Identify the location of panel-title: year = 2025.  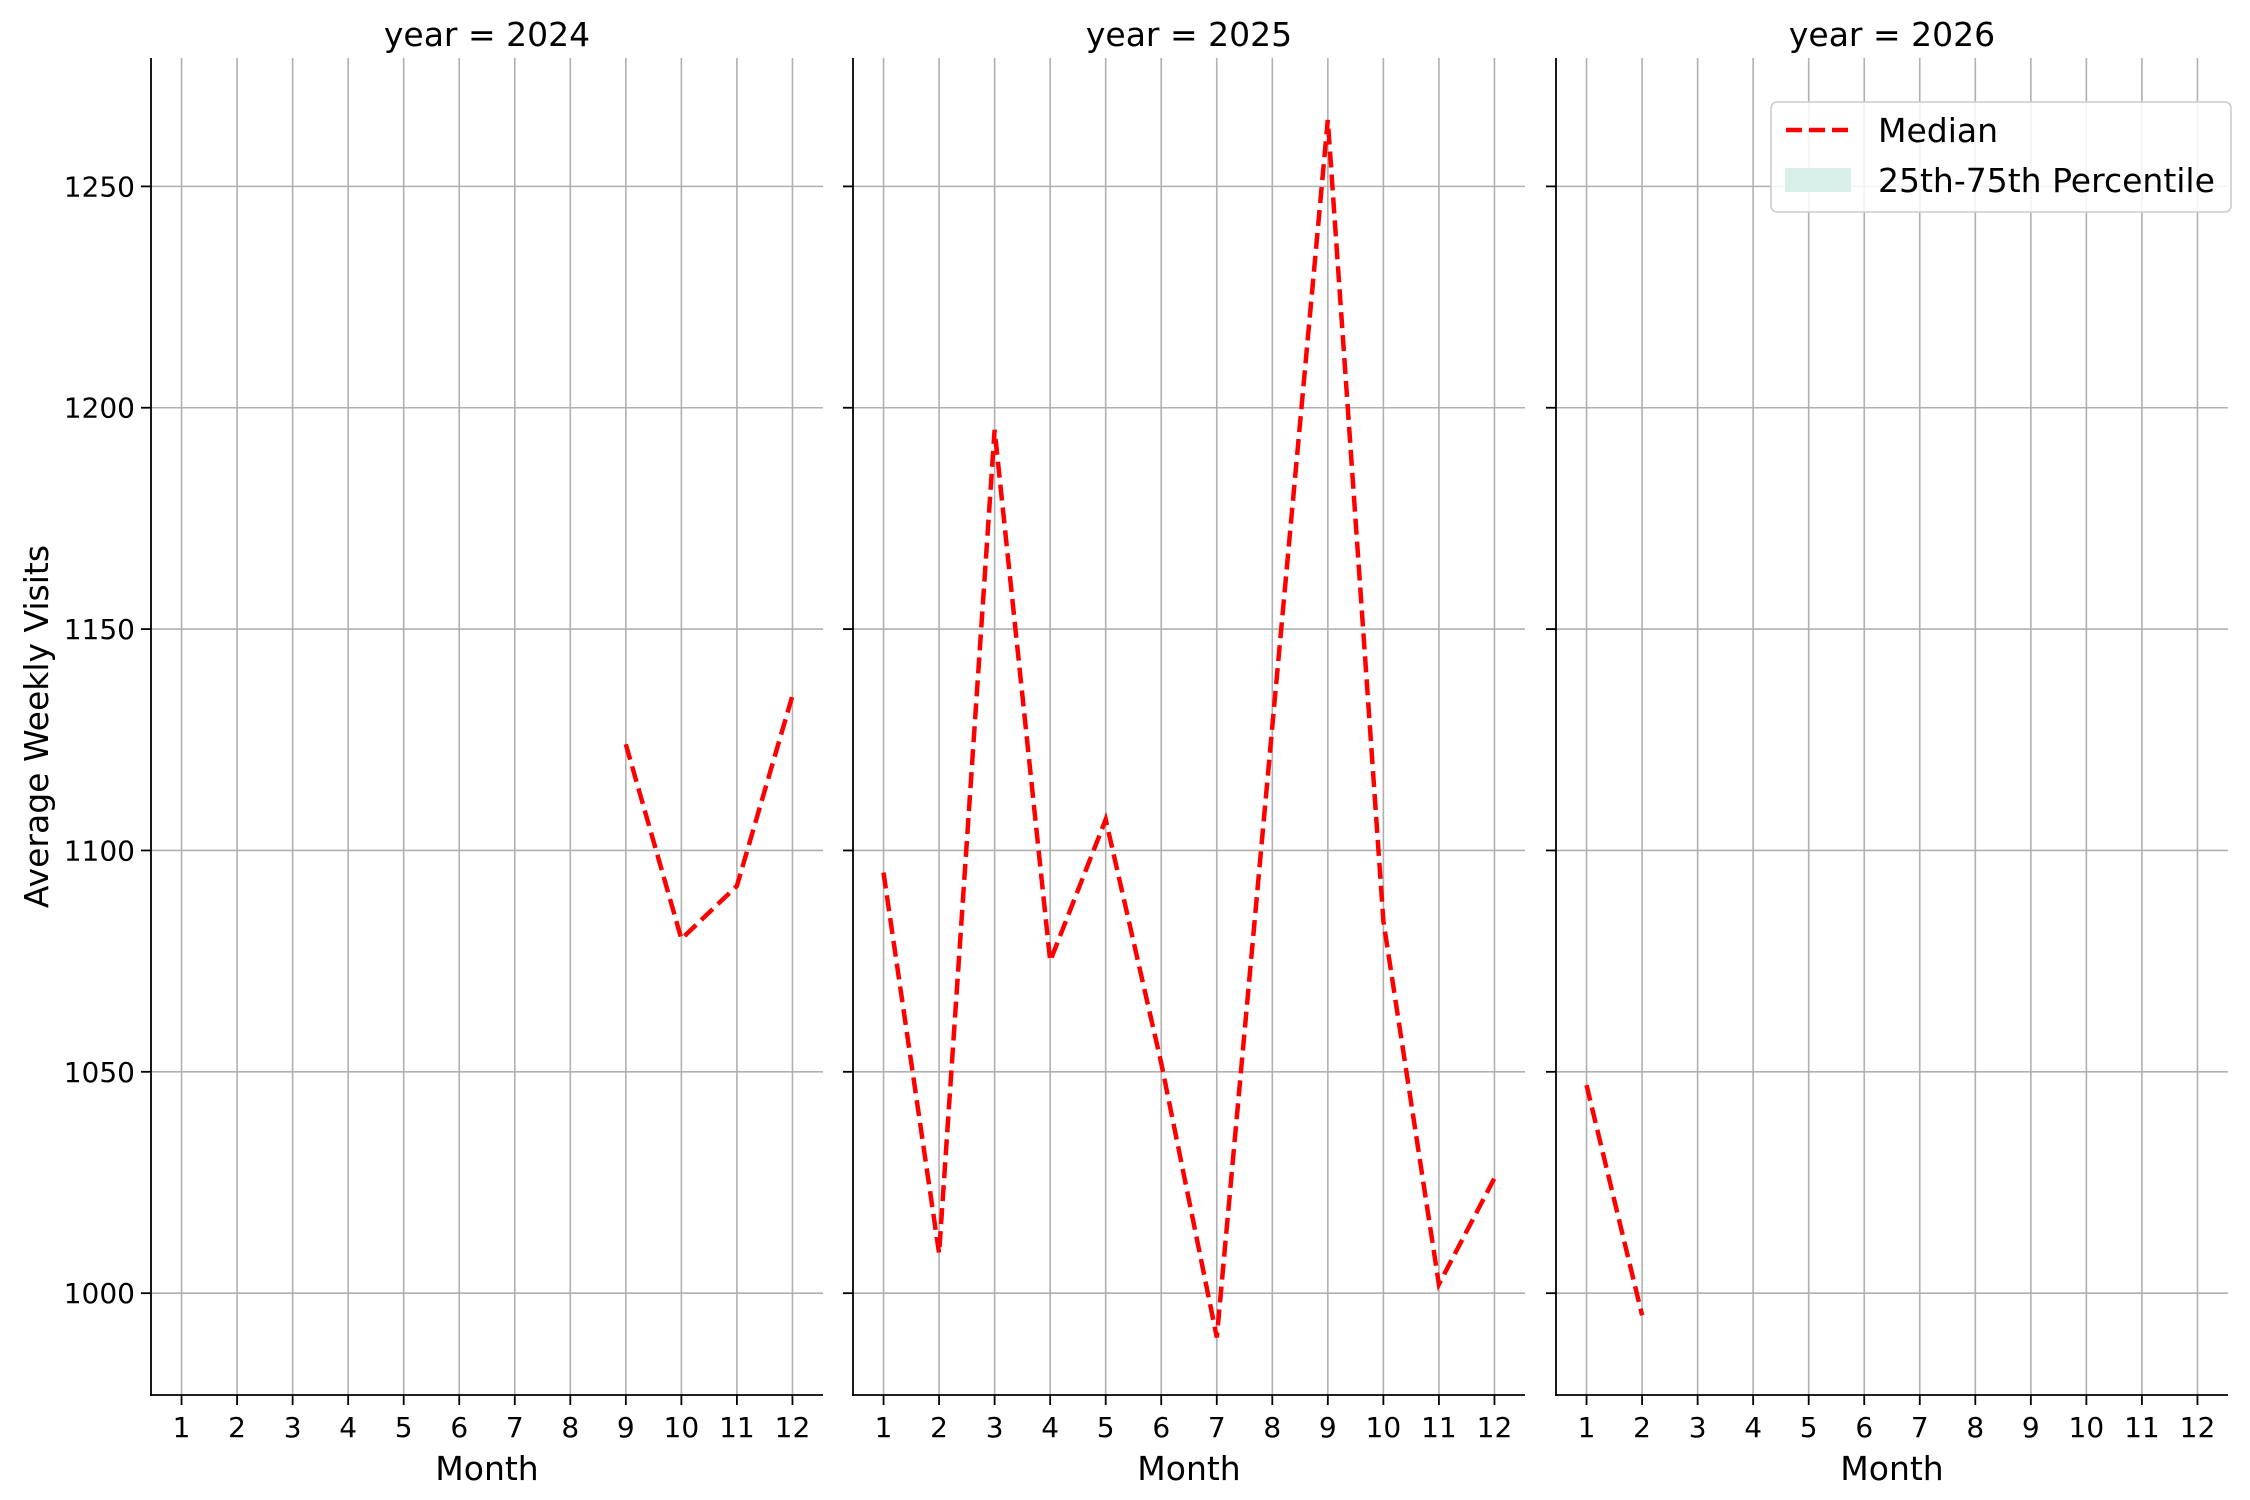
(1189, 34).